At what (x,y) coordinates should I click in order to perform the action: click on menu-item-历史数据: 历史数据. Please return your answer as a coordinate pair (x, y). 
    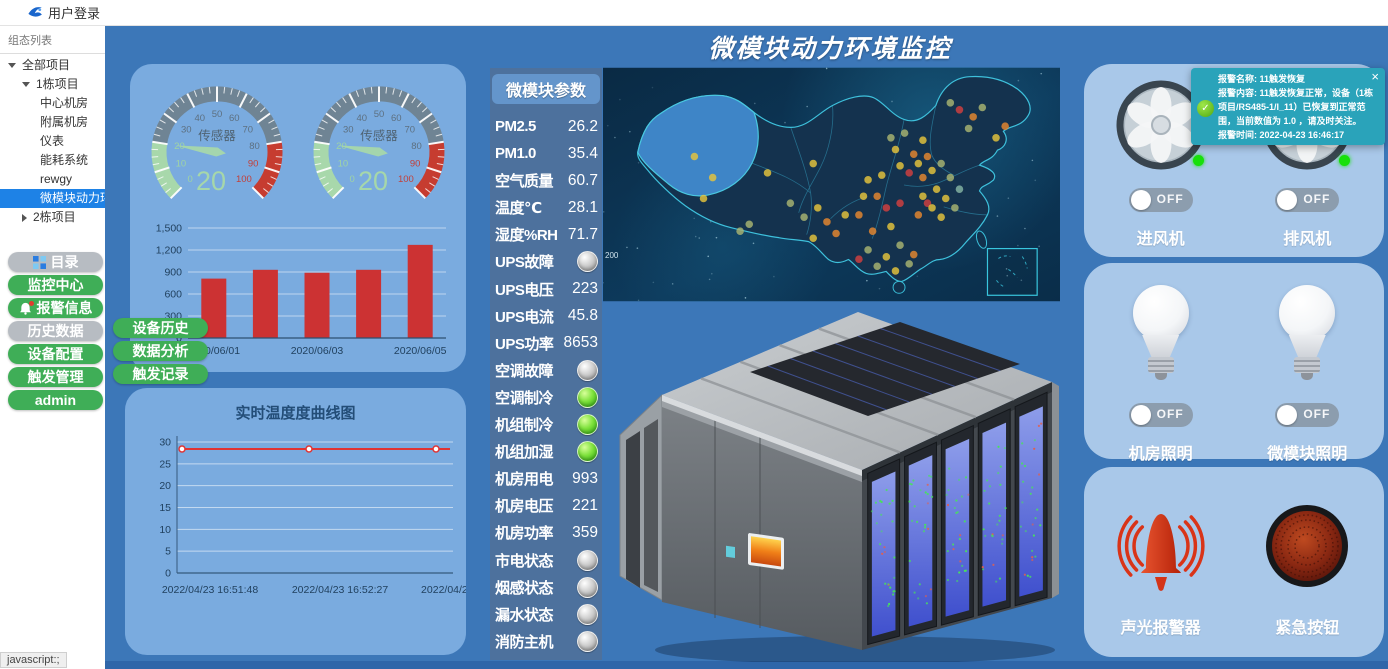
    Looking at the image, I should click on (55, 331).